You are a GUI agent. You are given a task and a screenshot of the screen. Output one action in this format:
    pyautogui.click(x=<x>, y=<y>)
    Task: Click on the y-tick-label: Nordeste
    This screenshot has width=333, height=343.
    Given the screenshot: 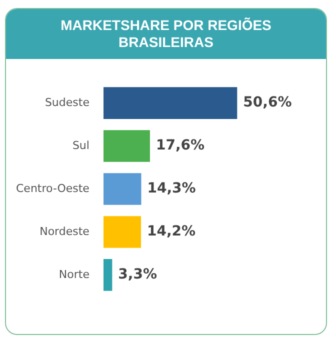 What is the action you would take?
    pyautogui.click(x=65, y=231)
    